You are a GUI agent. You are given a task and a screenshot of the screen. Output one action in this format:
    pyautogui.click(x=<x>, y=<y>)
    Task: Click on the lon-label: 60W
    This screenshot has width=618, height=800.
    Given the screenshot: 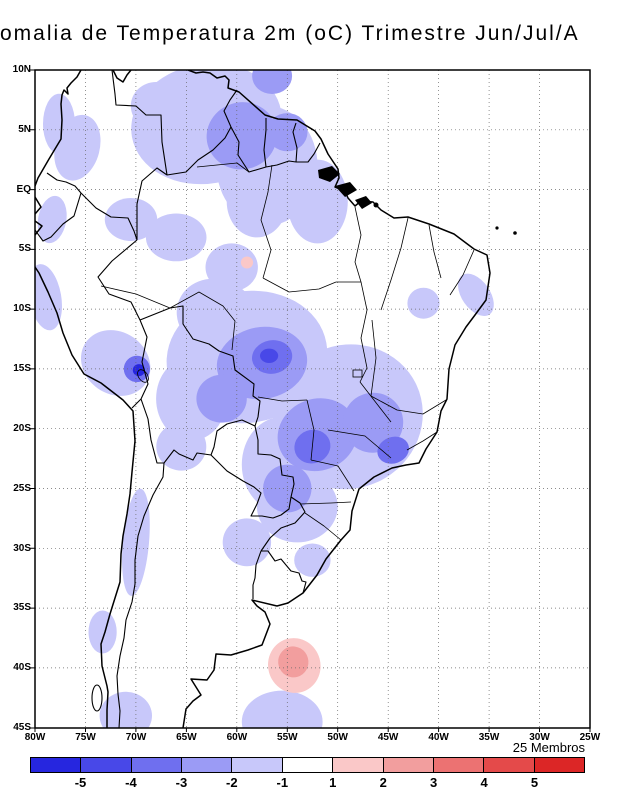 What is the action you would take?
    pyautogui.click(x=237, y=737)
    